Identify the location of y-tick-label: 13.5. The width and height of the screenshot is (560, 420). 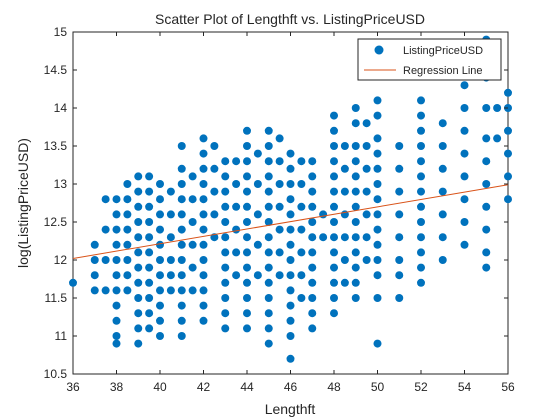
(56, 146).